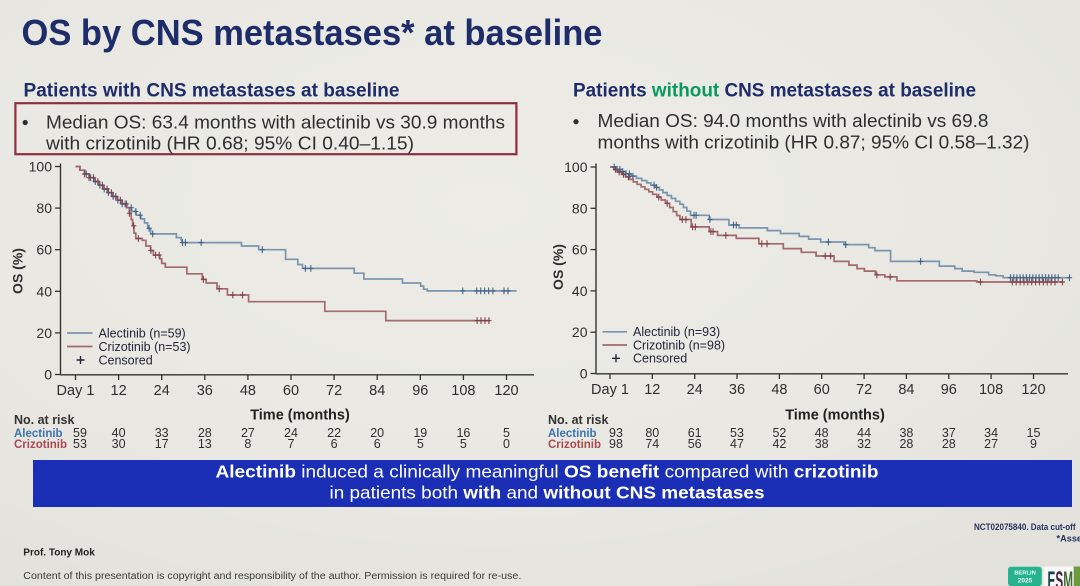  Describe the element at coordinates (991, 433) in the screenshot. I see `svg-text: 34` at that location.